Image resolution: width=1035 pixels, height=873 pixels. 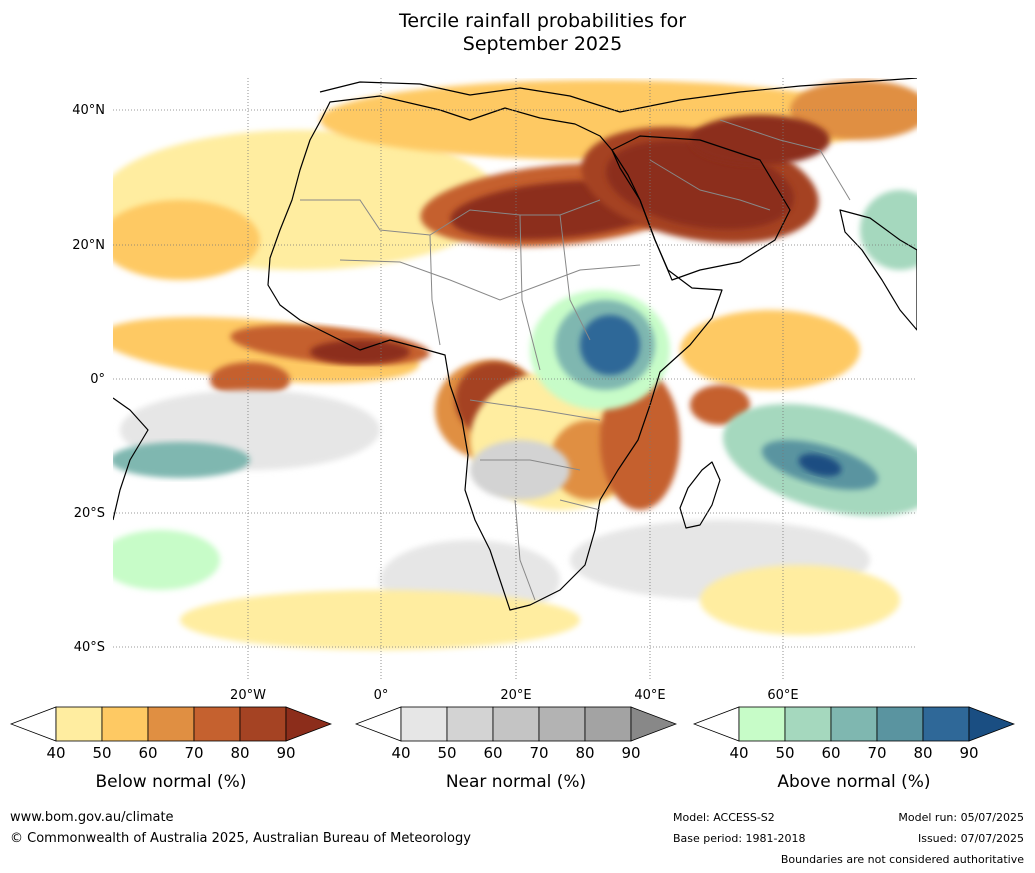 What do you see at coordinates (88, 245) in the screenshot?
I see `lat-label-20n: 20°N` at bounding box center [88, 245].